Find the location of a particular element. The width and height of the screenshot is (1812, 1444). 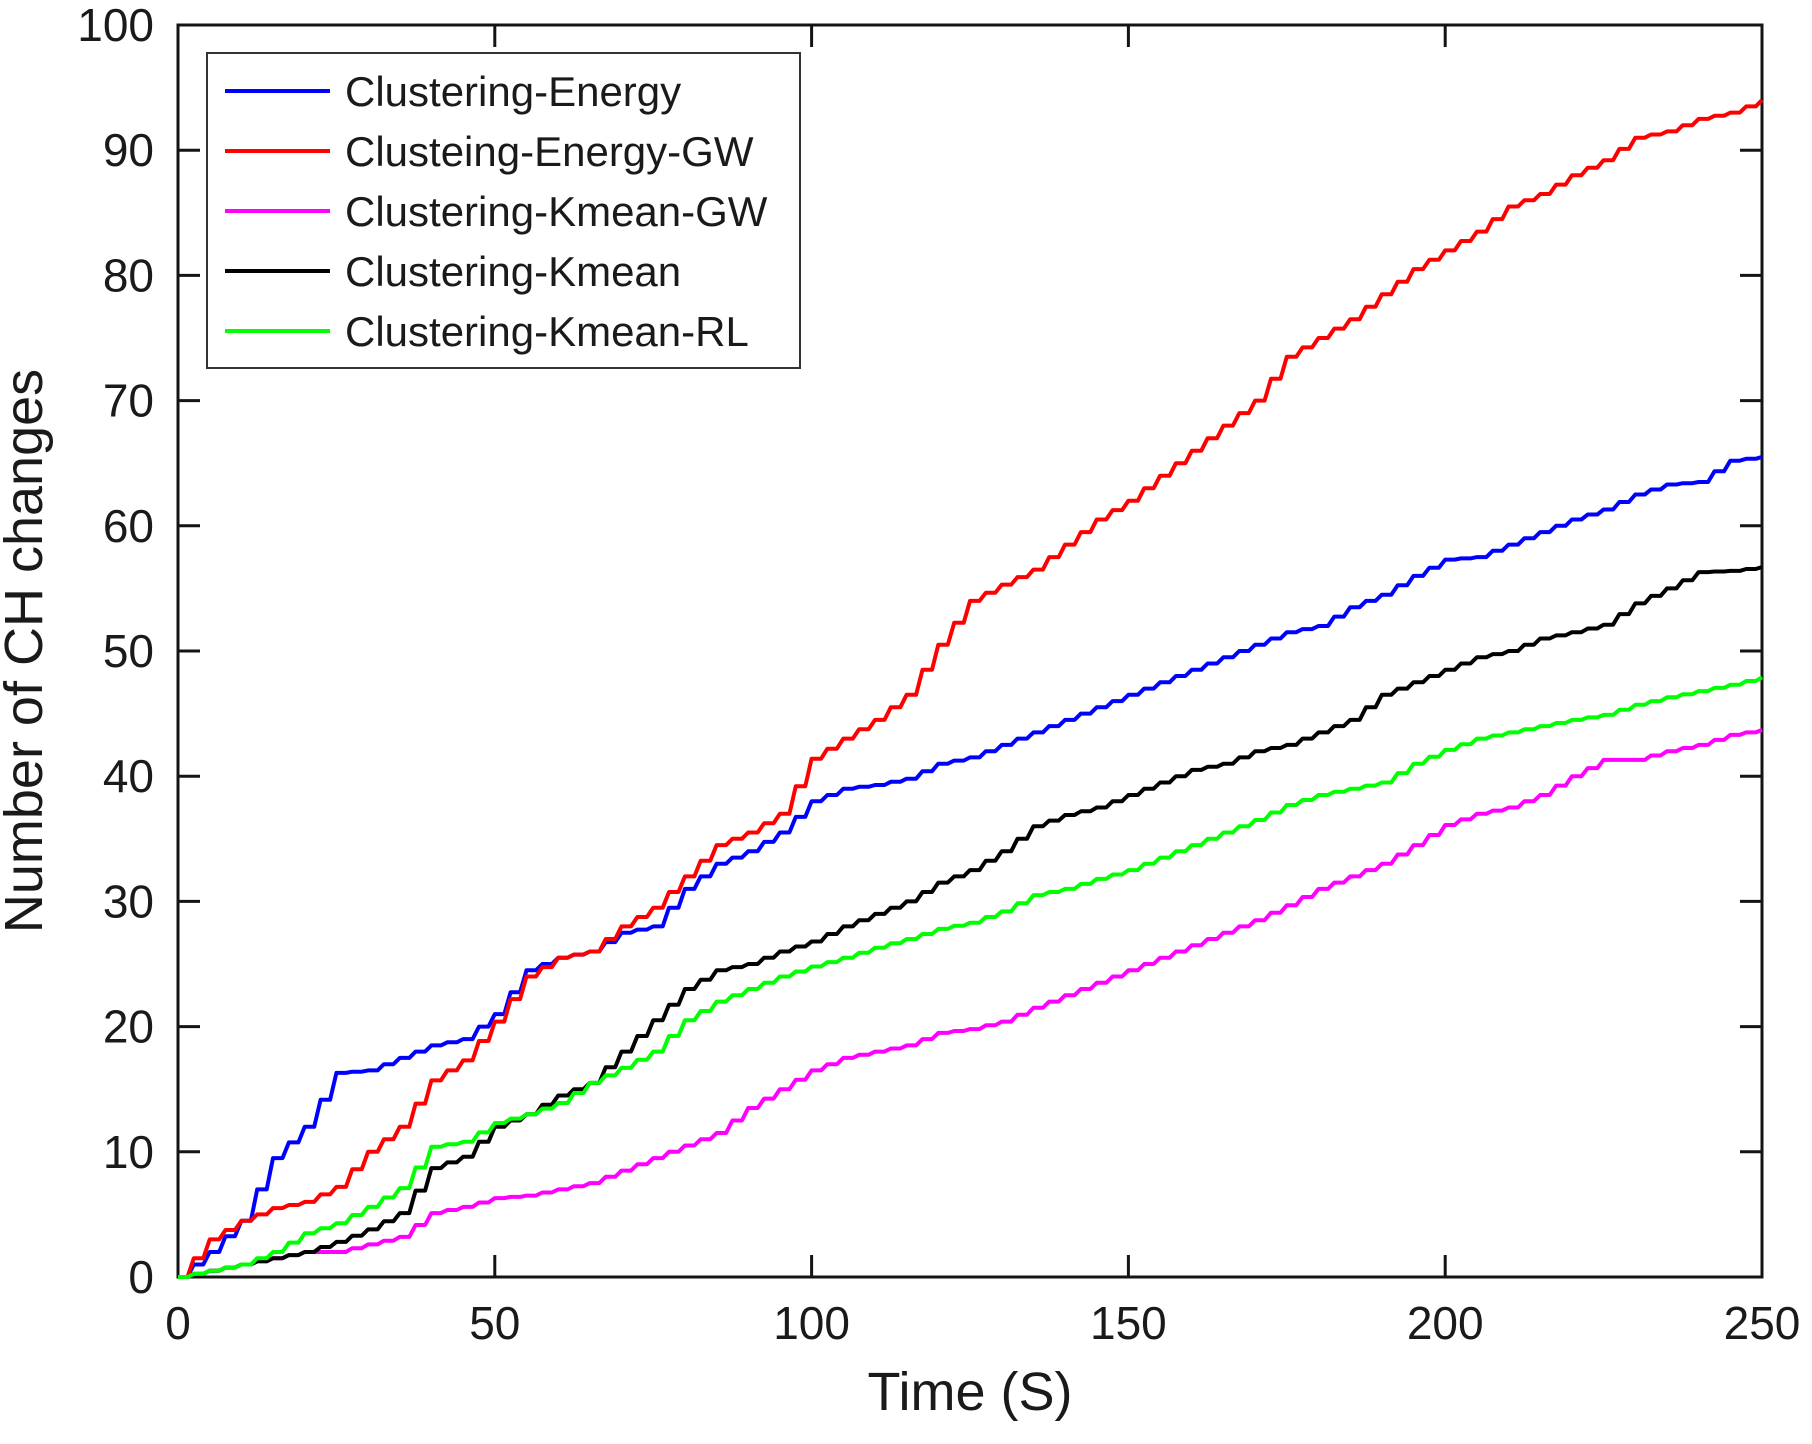

x-axis-label: Time (S) is located at coordinates (970, 1392).